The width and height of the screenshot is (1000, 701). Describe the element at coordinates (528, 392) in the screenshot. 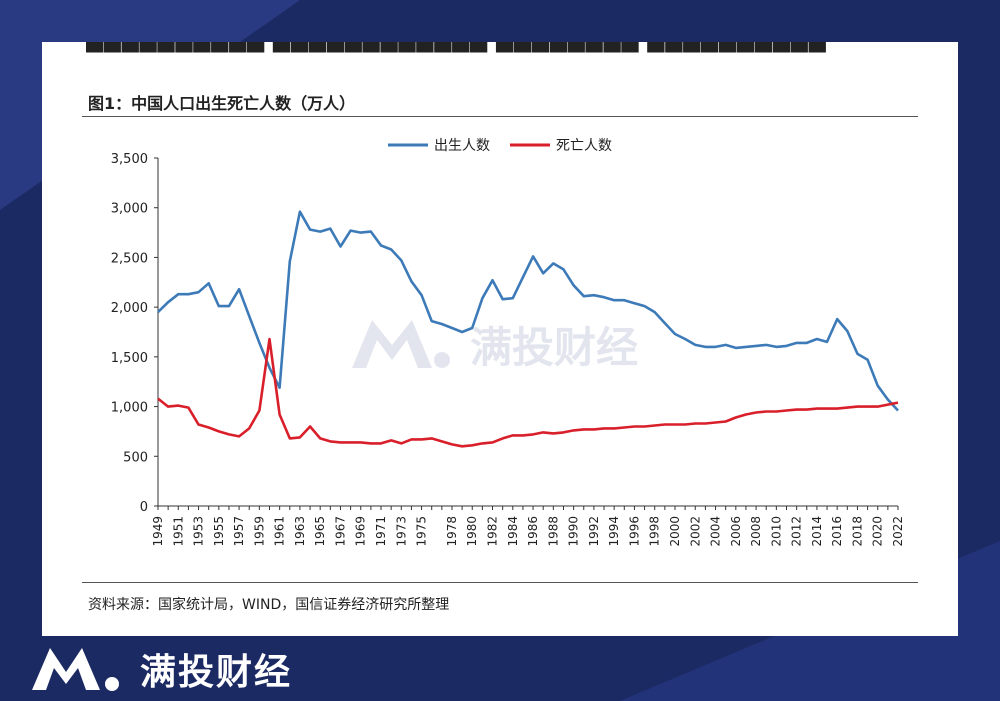

I see `death-series-line` at that location.